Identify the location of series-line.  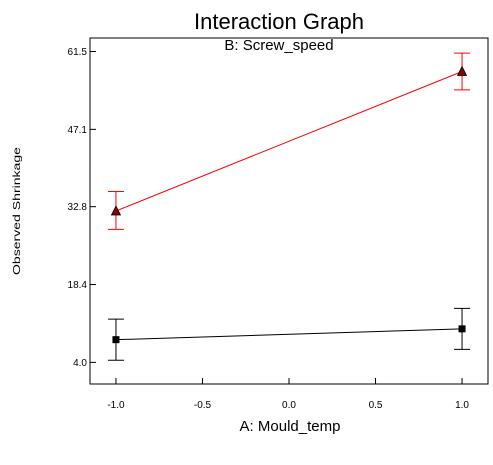
(289, 334).